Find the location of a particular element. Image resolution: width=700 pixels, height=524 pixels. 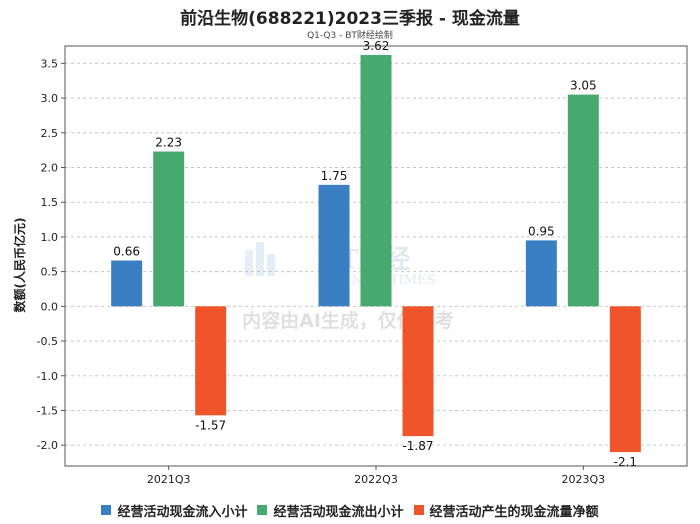

legend-label: 经营活动产生的现金流量净额 is located at coordinates (514, 512).